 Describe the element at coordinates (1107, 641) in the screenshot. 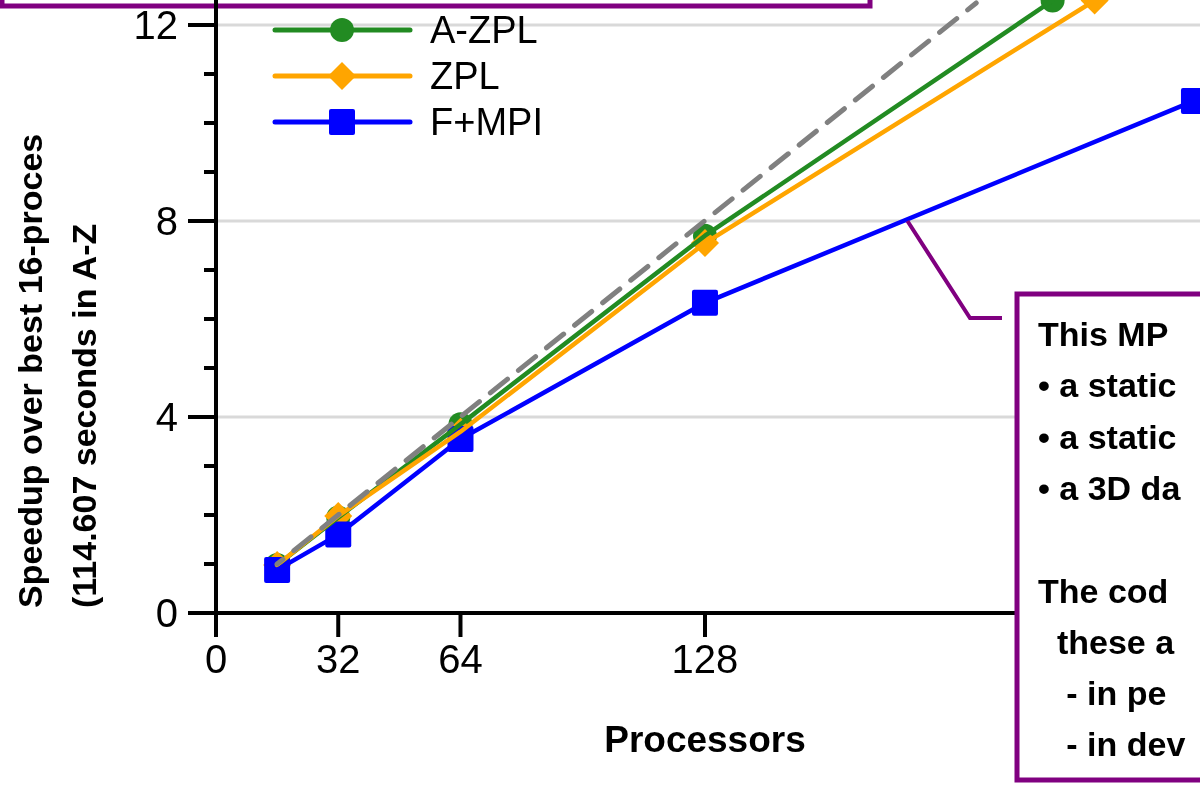

I see `text: these a` at that location.